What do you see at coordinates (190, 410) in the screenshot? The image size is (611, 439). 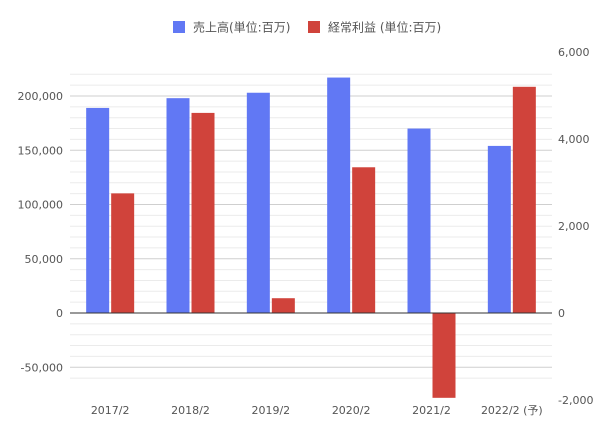 I see `x-tick-label: 2018/2` at bounding box center [190, 410].